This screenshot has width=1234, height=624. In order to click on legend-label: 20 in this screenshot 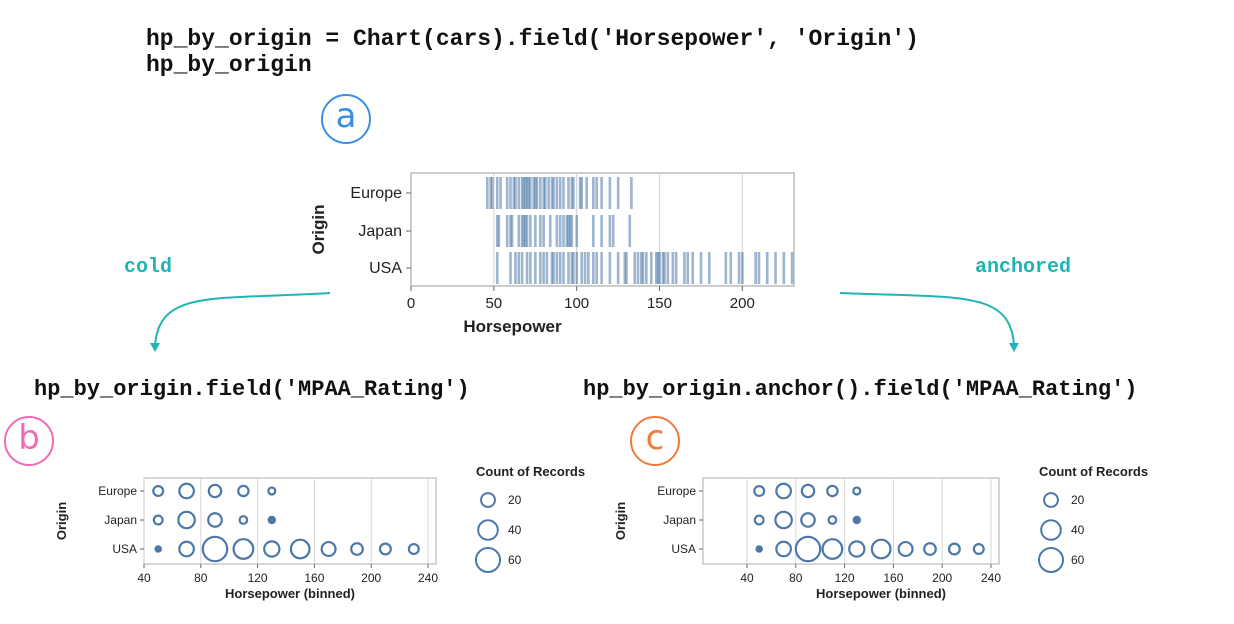, I will do `click(515, 500)`.